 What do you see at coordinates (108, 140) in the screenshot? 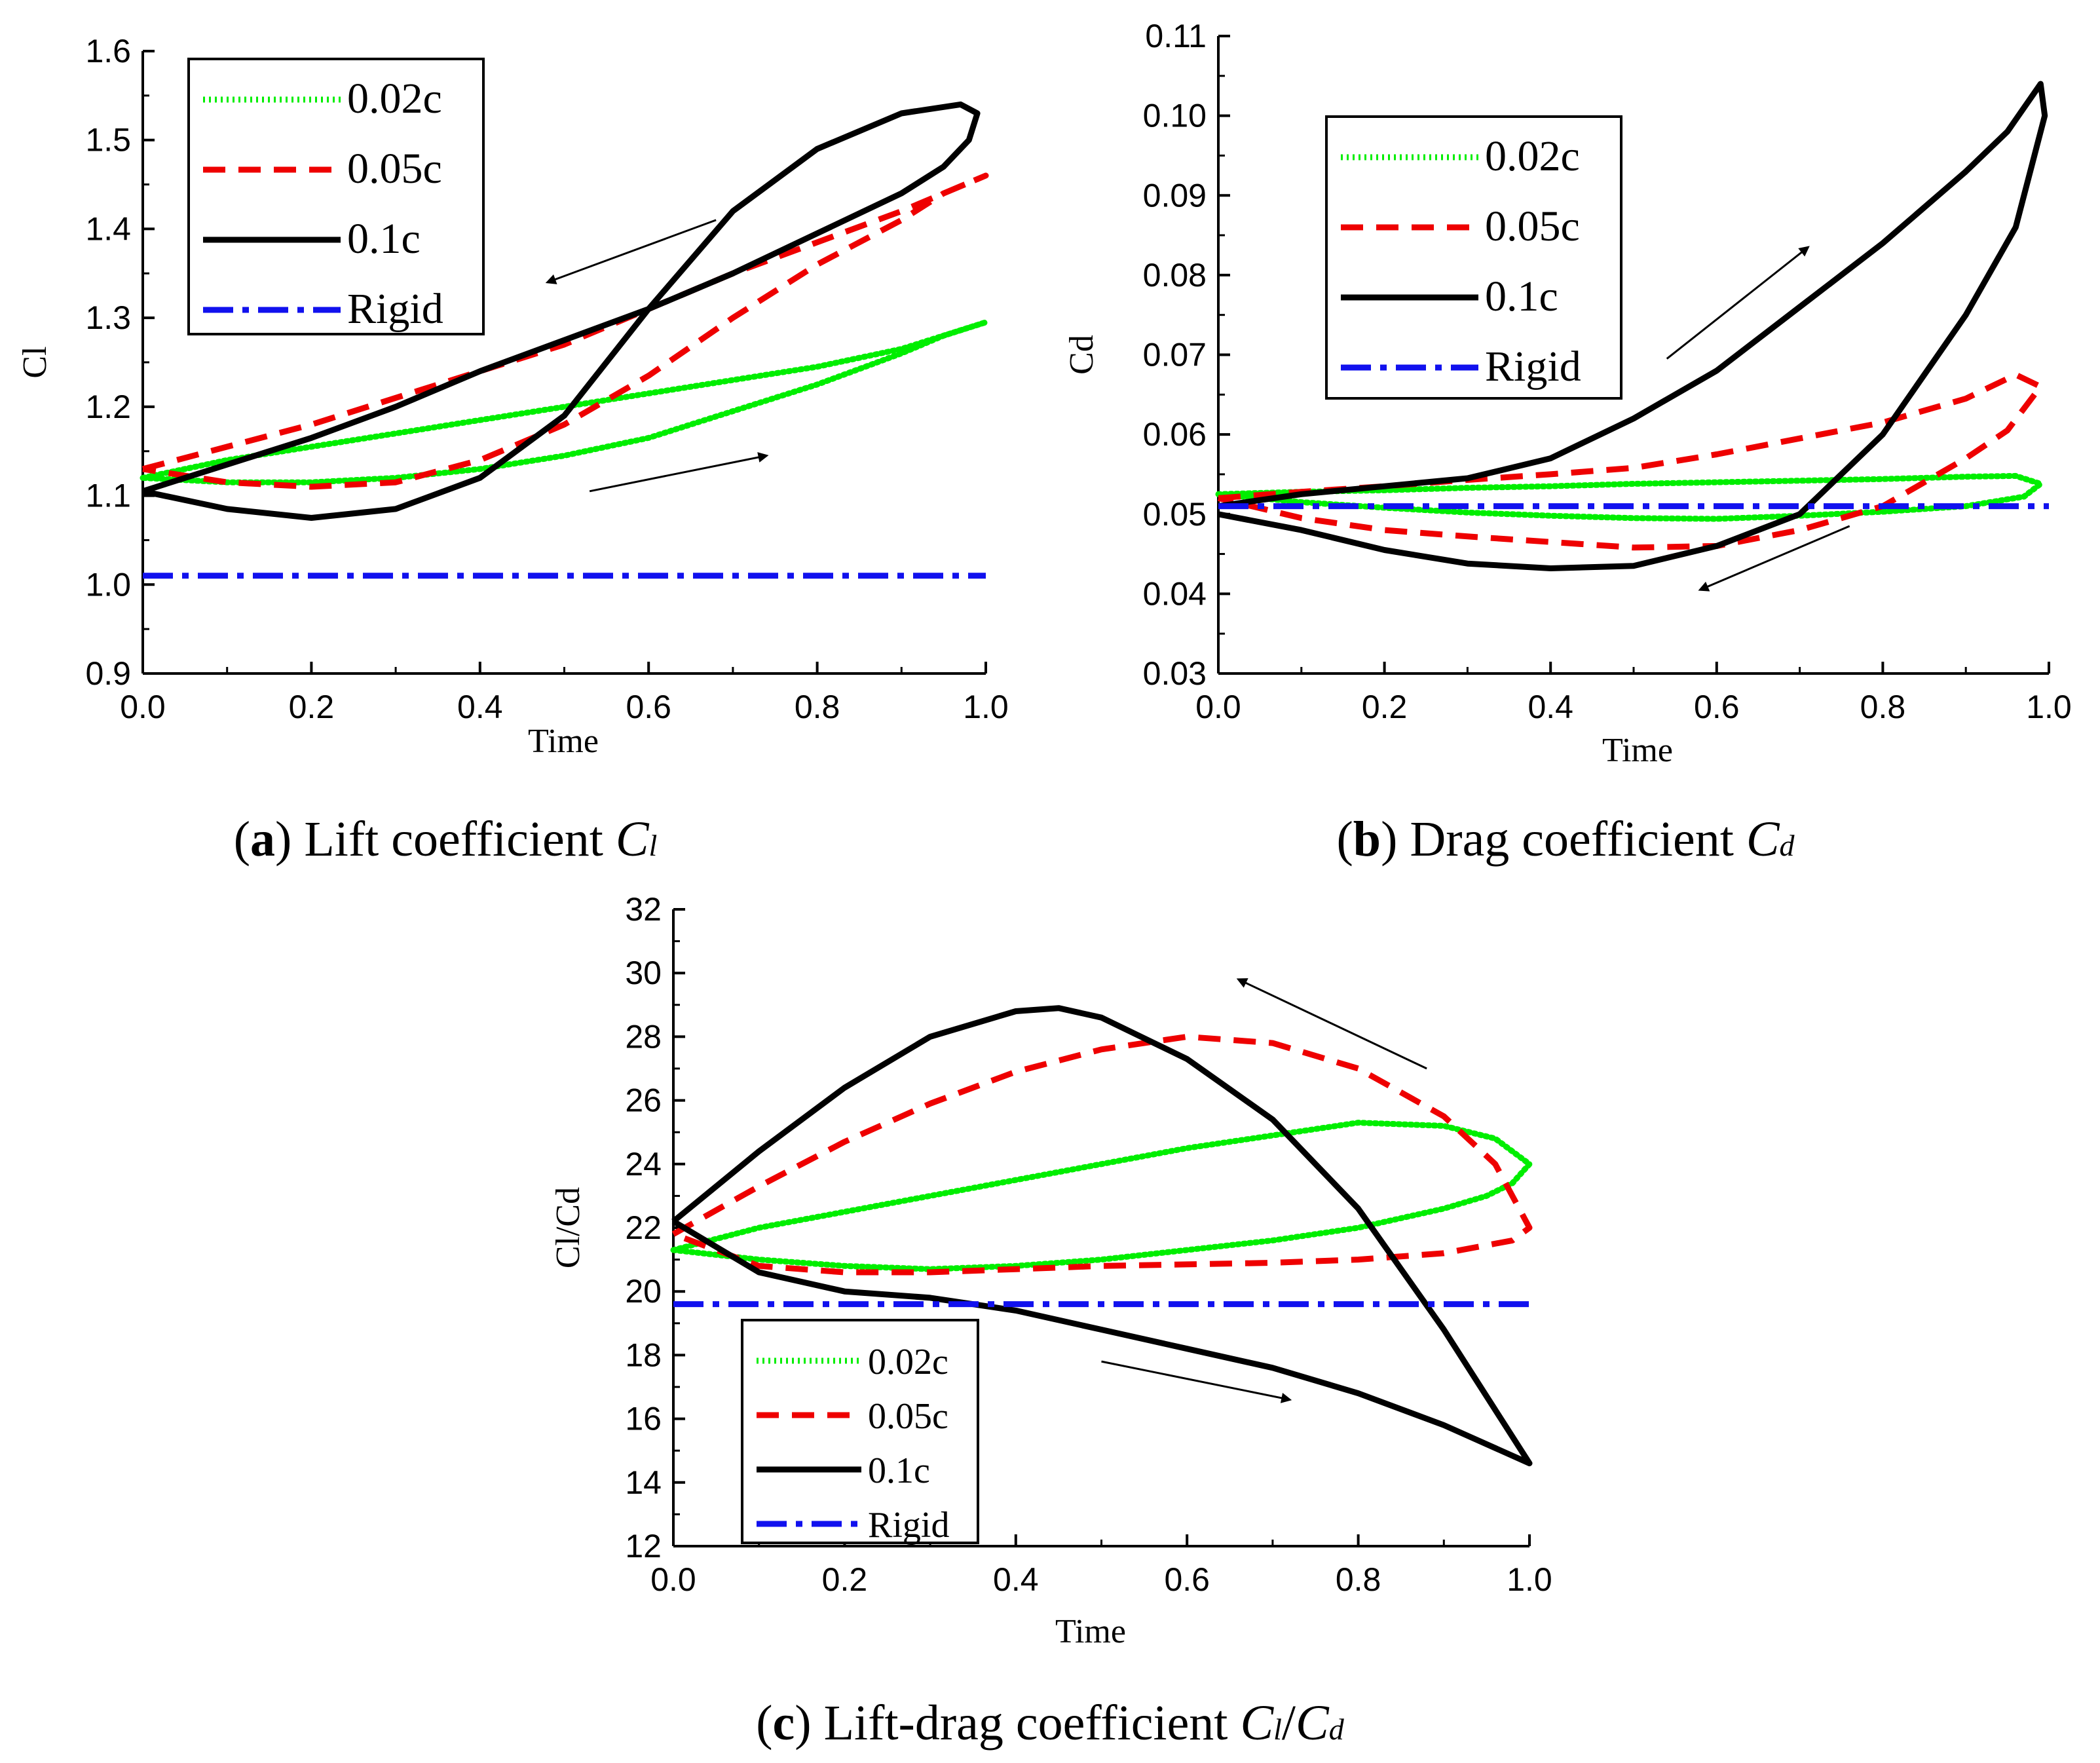
I see `y-tick-label: 1.5` at bounding box center [108, 140].